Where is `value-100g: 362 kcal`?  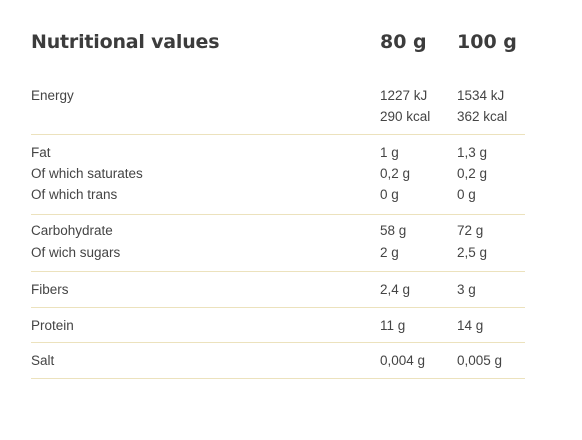
value-100g: 362 kcal is located at coordinates (482, 116).